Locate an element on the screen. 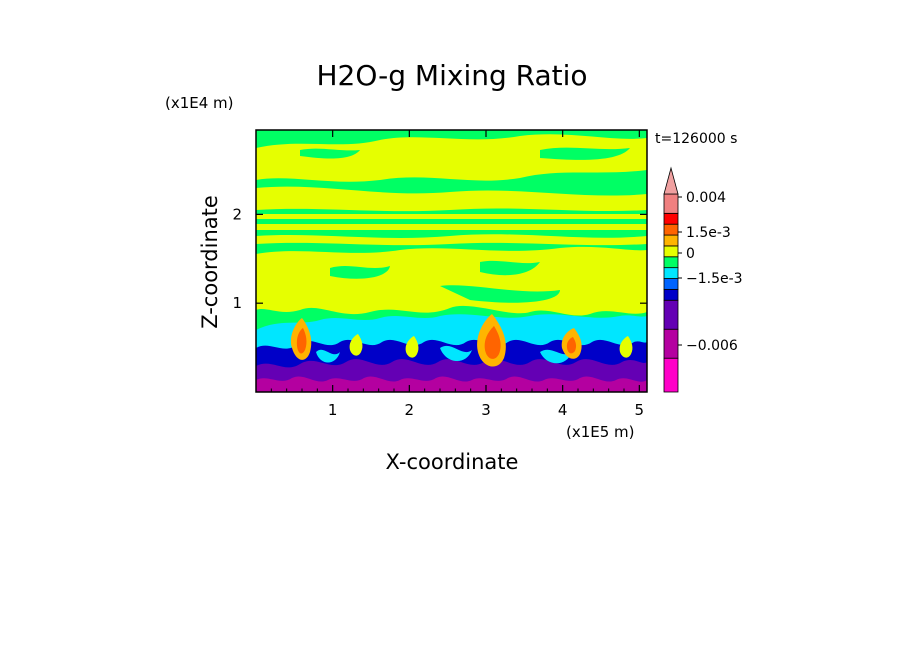 The width and height of the screenshot is (904, 654). x-tick-label: 2 is located at coordinates (410, 410).